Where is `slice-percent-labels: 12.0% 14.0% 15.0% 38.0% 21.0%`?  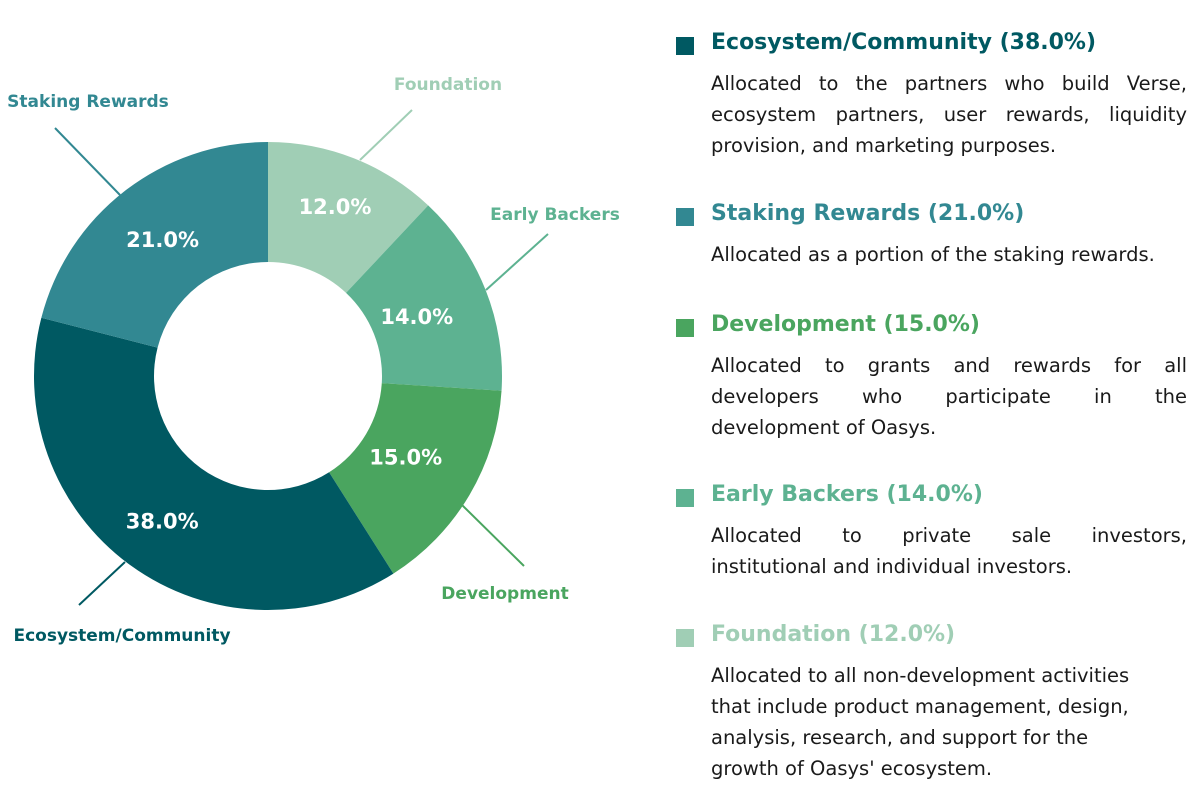 slice-percent-labels: 12.0% 14.0% 15.0% 38.0% 21.0% is located at coordinates (289, 364).